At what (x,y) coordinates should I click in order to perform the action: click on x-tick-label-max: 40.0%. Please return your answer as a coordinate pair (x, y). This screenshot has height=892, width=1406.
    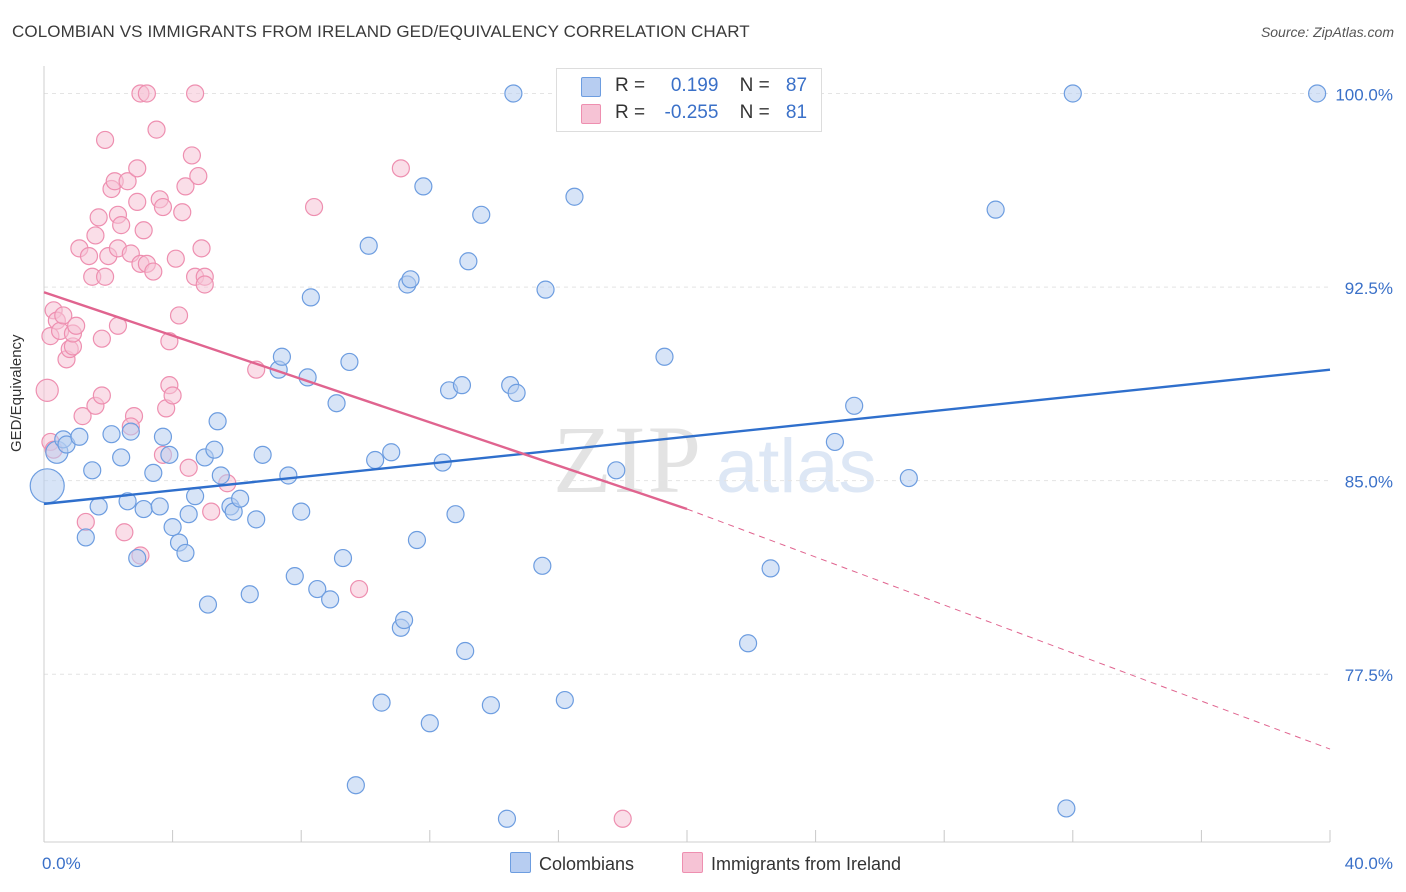
    Looking at the image, I should click on (1369, 863).